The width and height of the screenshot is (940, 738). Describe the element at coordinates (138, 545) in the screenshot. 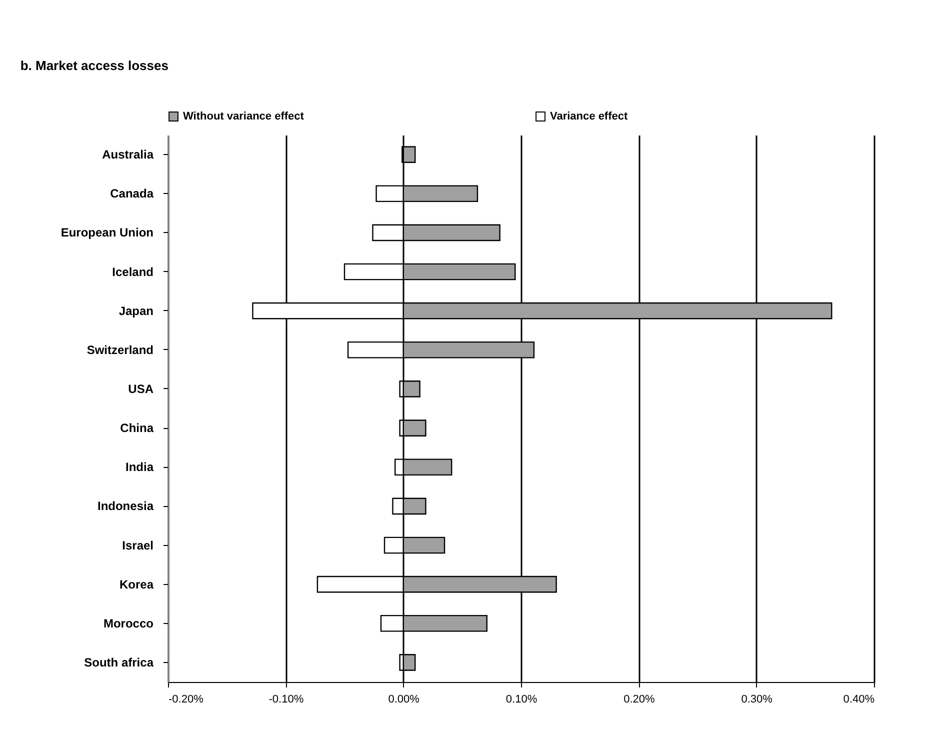

I see `y-tick-label: Israel` at that location.